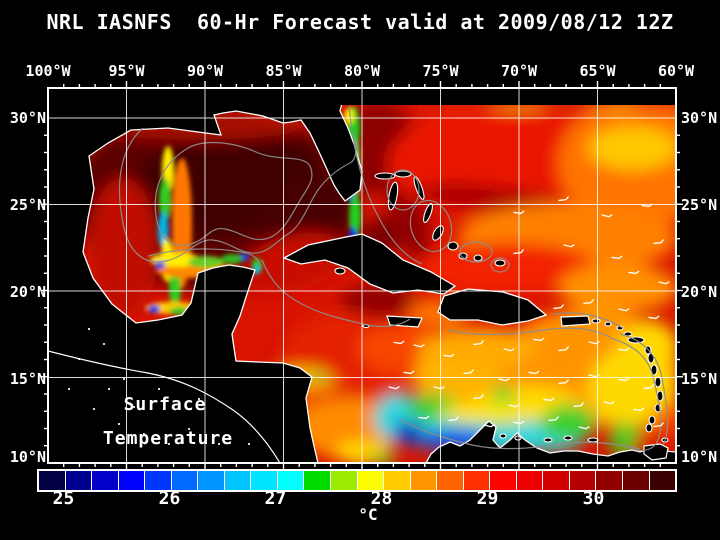 This screenshot has height=540, width=720. I want to click on temperature-colorbar, so click(357, 480).